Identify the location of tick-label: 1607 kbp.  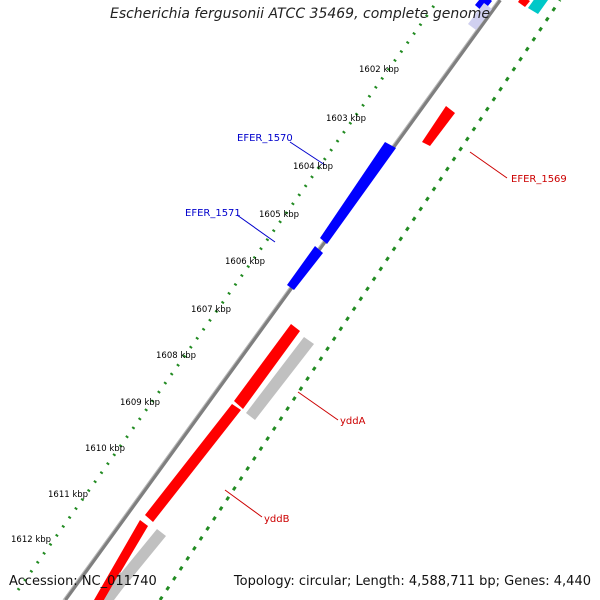
(211, 310).